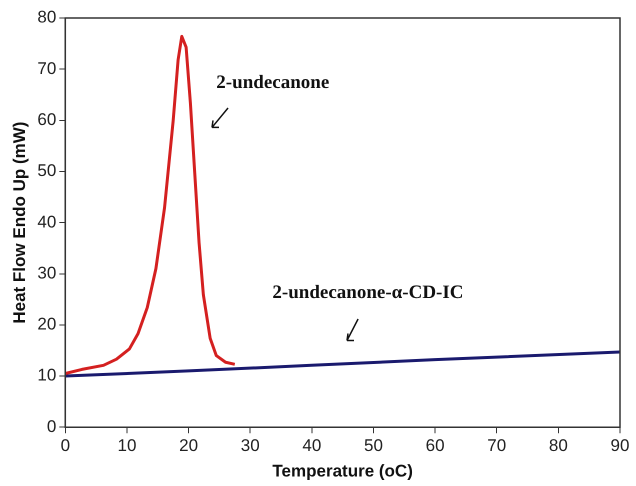  I want to click on y-tick-label: 70, so click(46, 68).